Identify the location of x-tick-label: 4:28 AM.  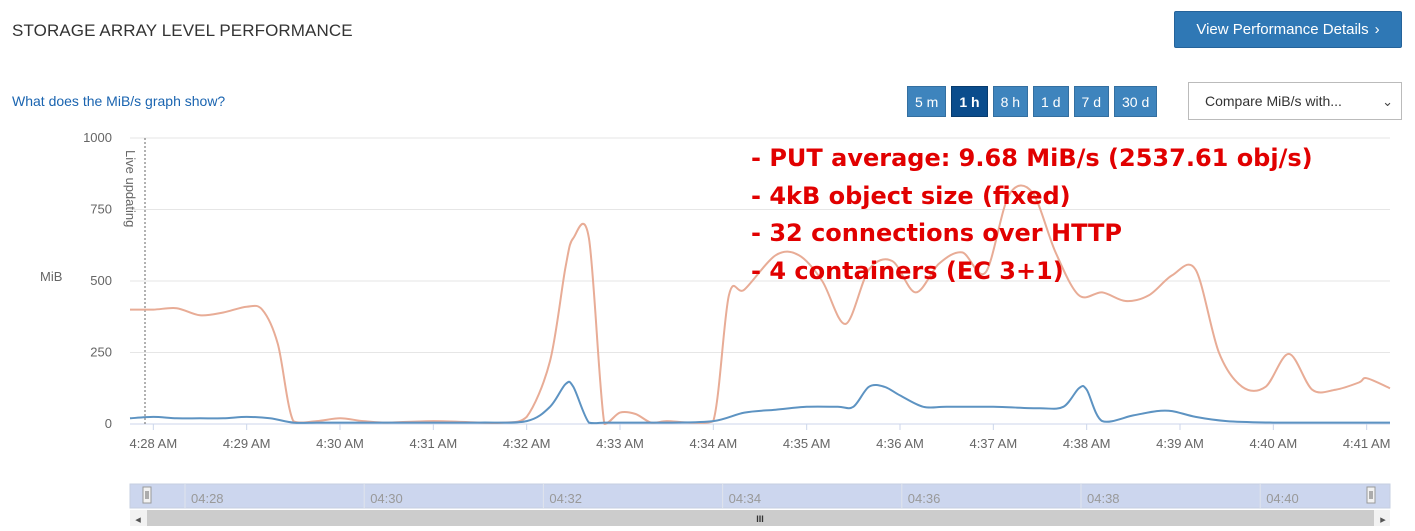
(153, 443).